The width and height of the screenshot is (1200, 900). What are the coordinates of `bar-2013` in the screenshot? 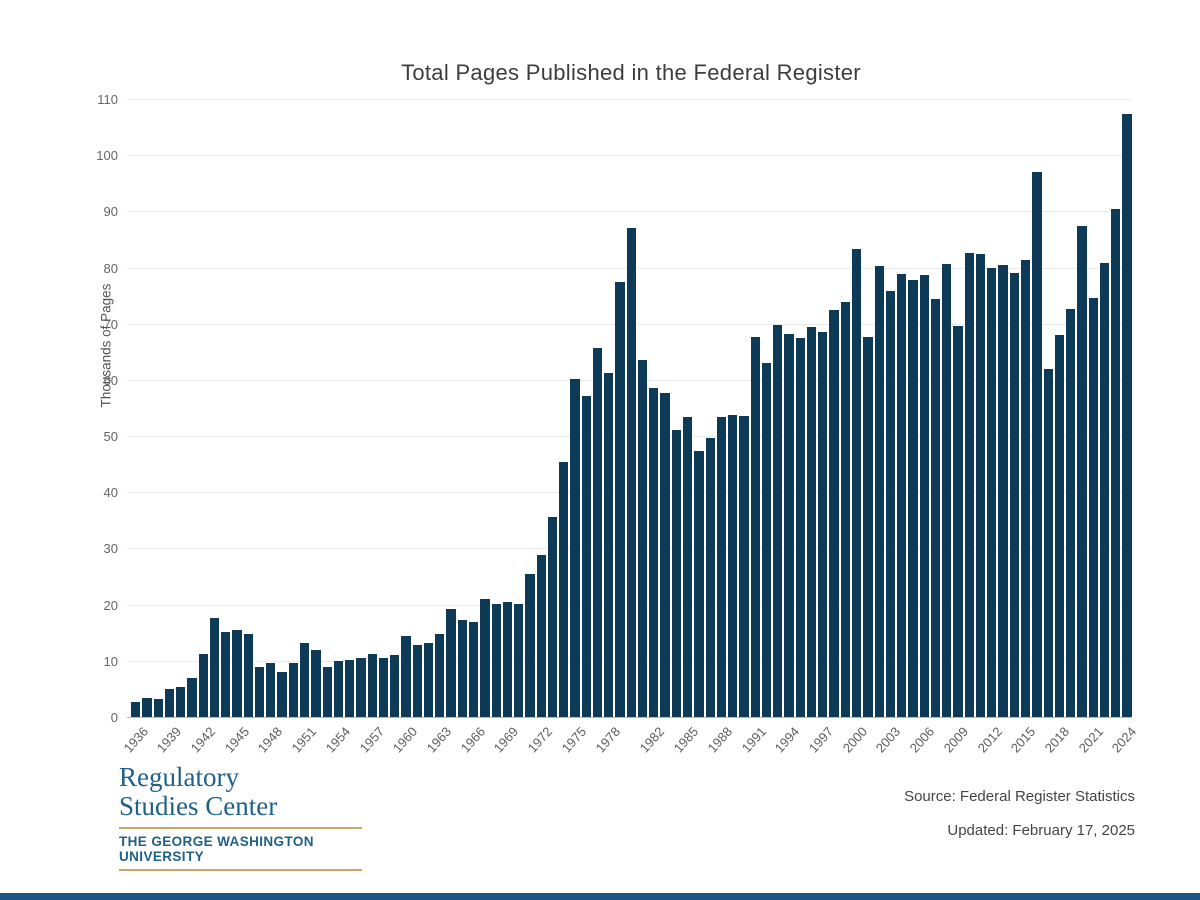 It's located at (1003, 490).